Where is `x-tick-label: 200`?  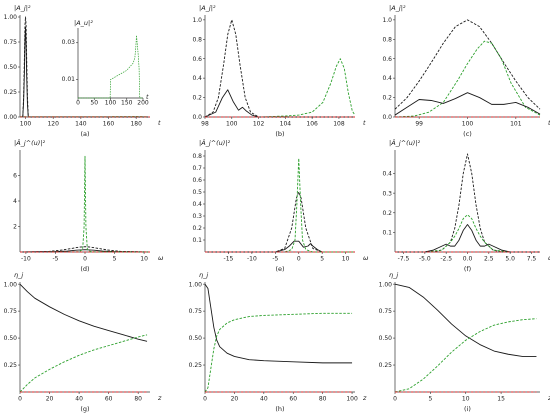 x-tick-label: 200 is located at coordinates (143, 103).